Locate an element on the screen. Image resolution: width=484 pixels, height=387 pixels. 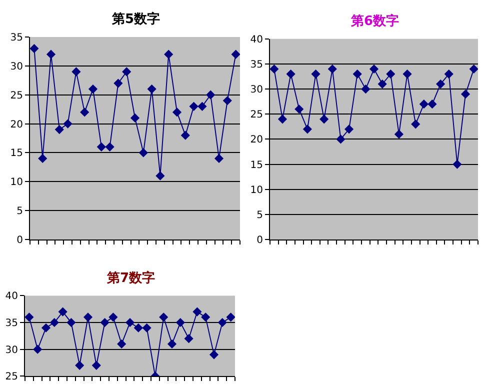
chart-title: 第7数字 is located at coordinates (131, 278).